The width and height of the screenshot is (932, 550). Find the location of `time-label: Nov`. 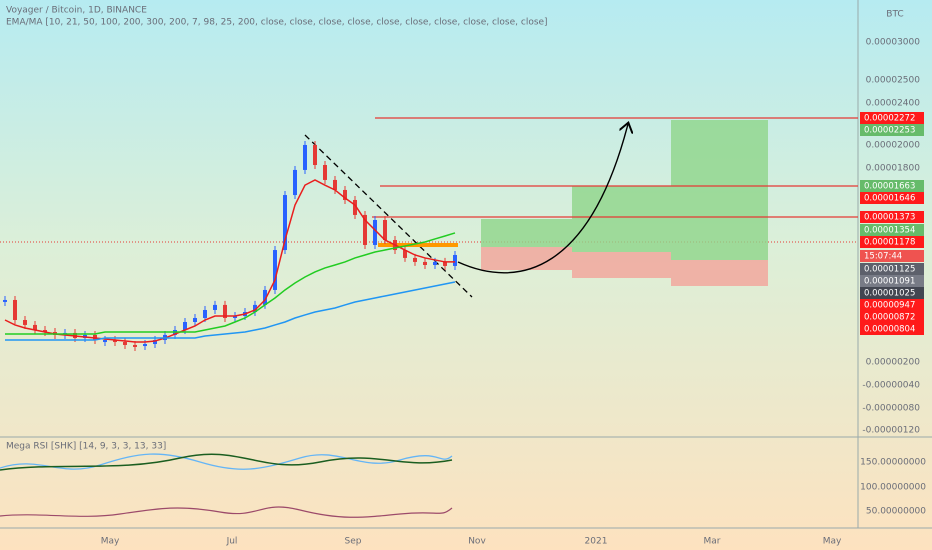

time-label: Nov is located at coordinates (477, 542).